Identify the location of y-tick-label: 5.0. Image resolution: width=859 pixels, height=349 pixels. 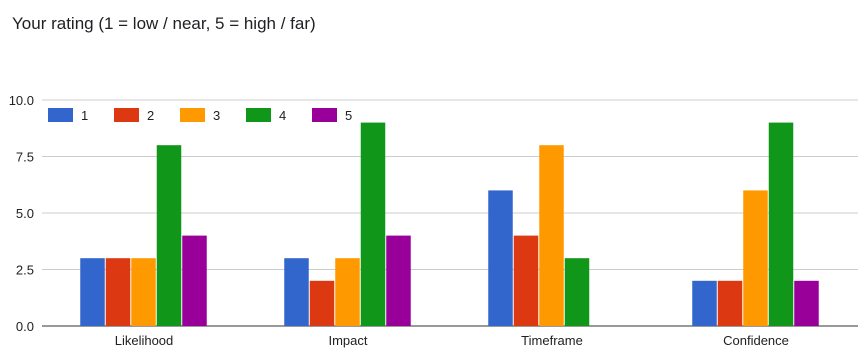
(25, 213).